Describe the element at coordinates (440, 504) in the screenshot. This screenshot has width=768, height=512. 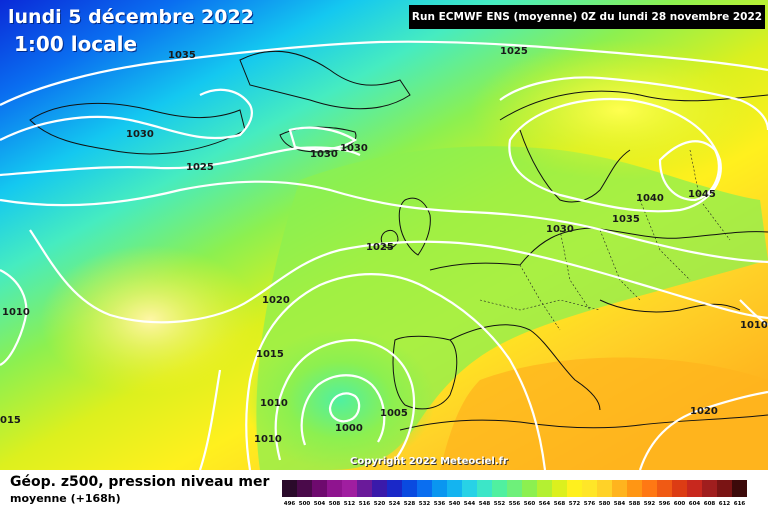
I see `legend-tick-label: 536` at that location.